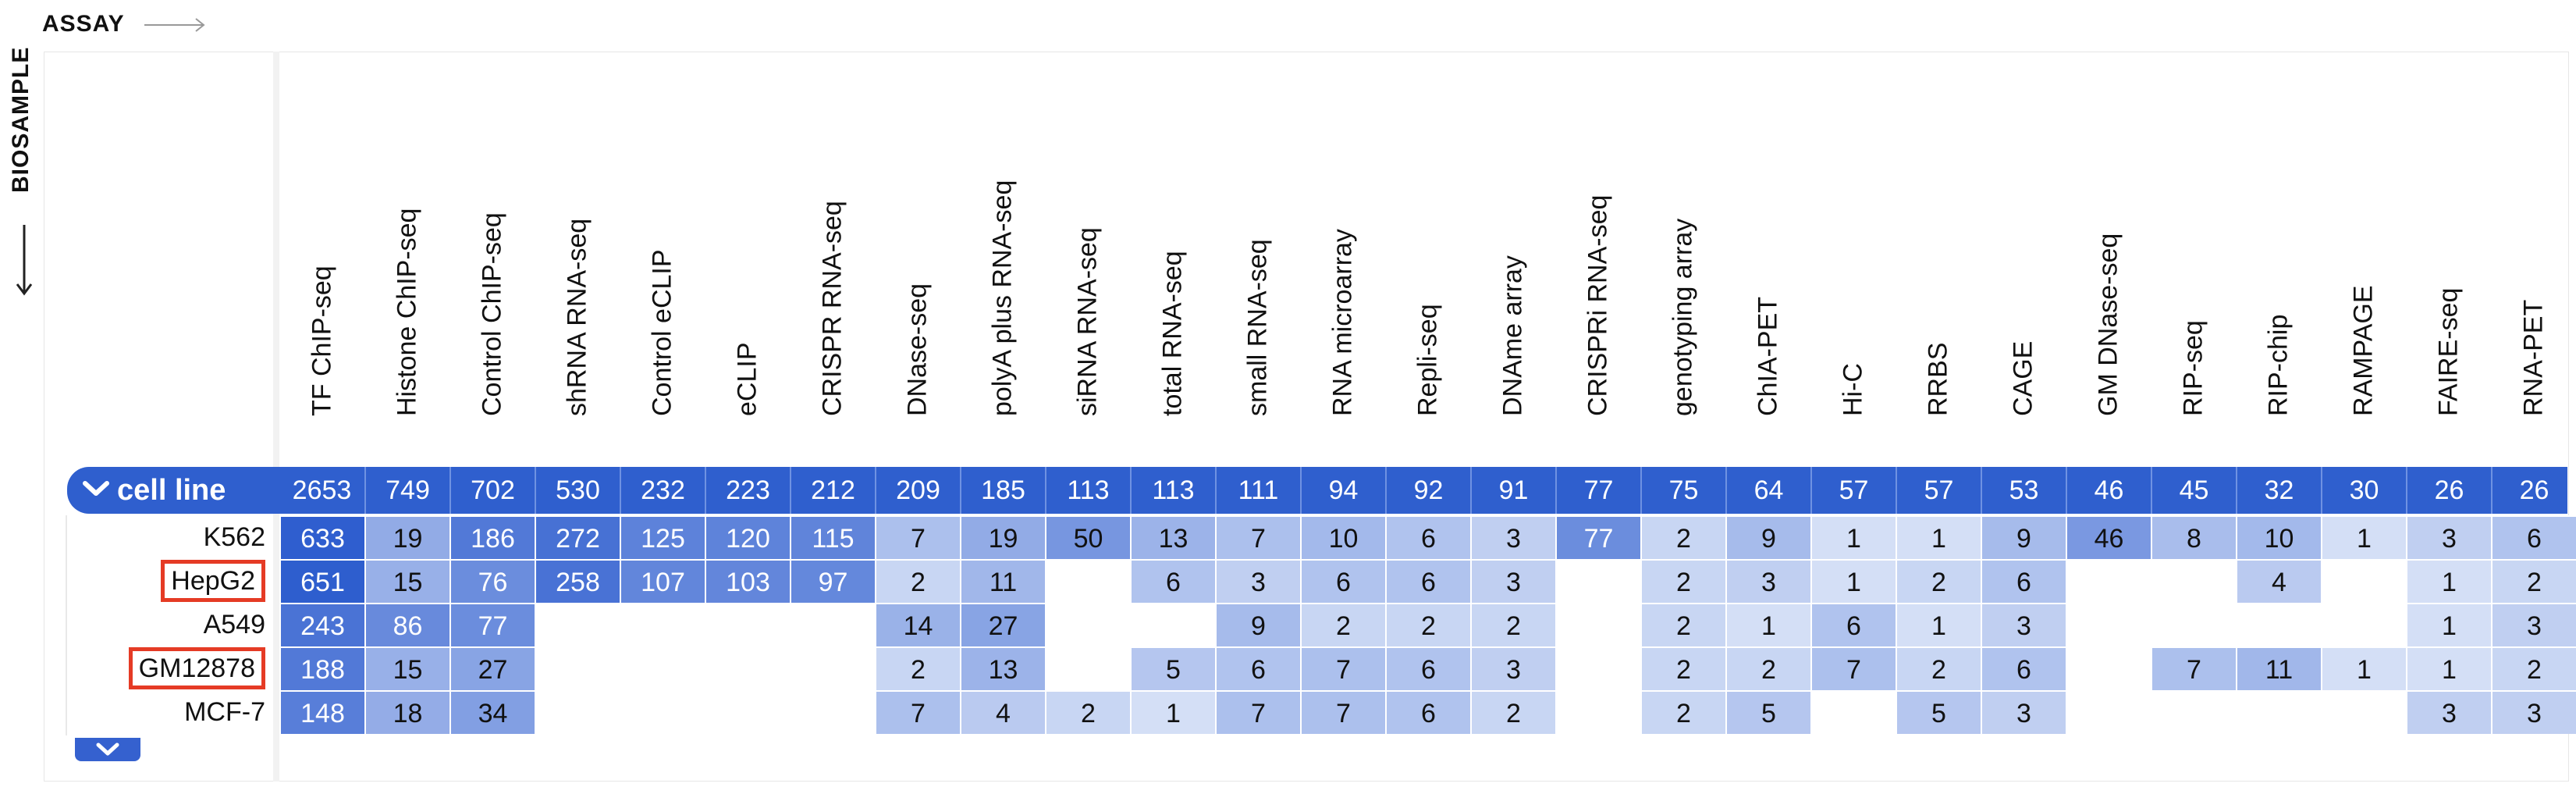 The image size is (2576, 787). I want to click on column-header: DNase-seq, so click(917, 271).